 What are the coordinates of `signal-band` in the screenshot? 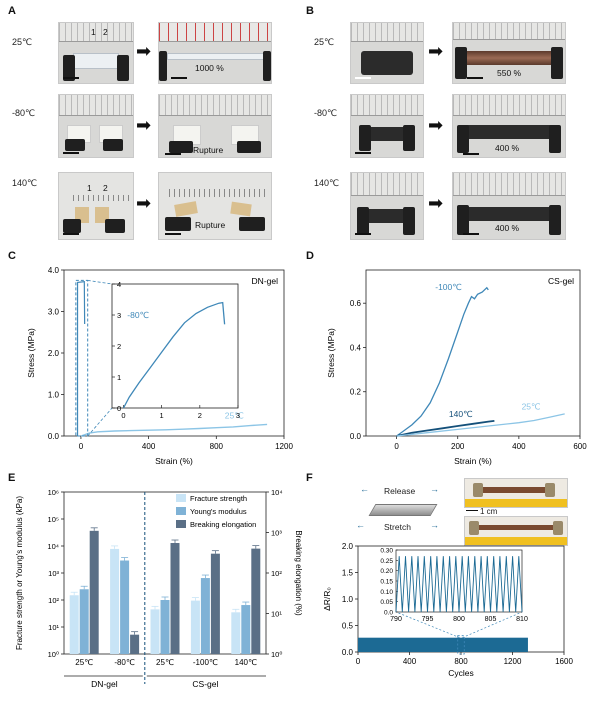 It's located at (443, 644).